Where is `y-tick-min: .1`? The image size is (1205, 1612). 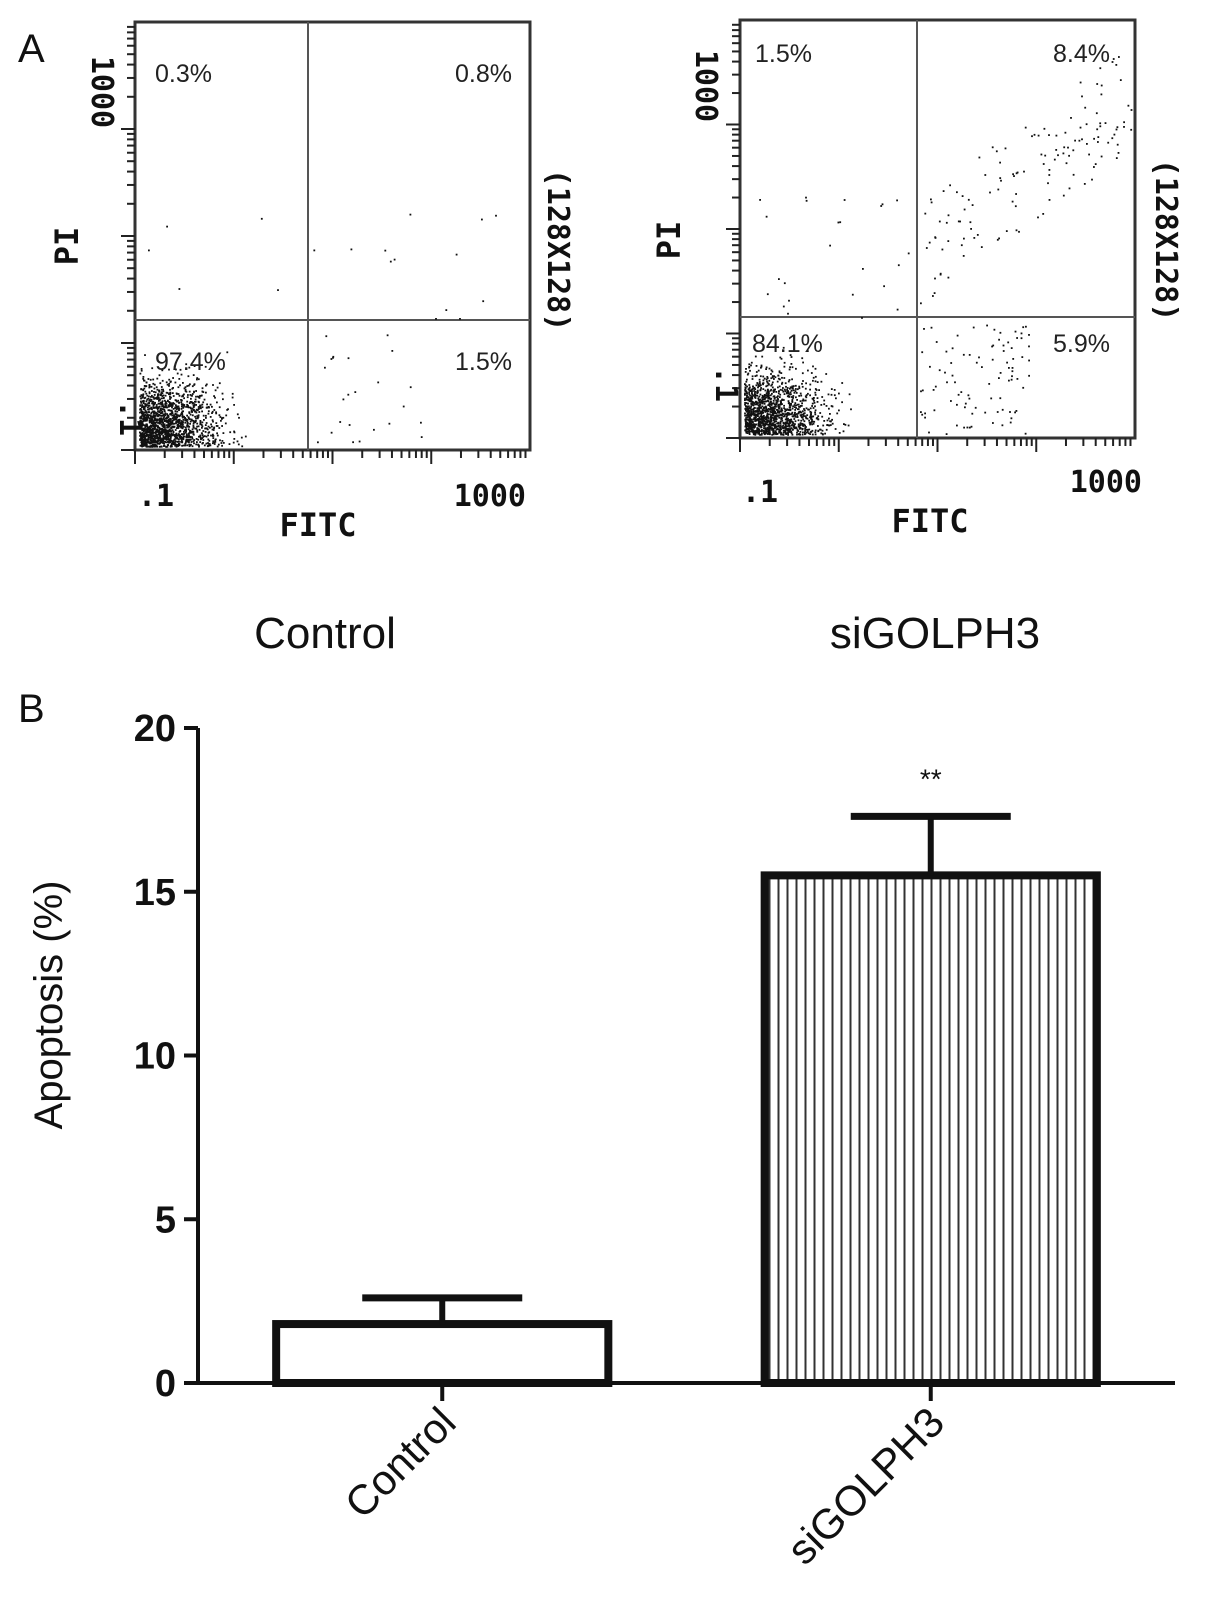 y-tick-min: .1 is located at coordinates (725, 384).